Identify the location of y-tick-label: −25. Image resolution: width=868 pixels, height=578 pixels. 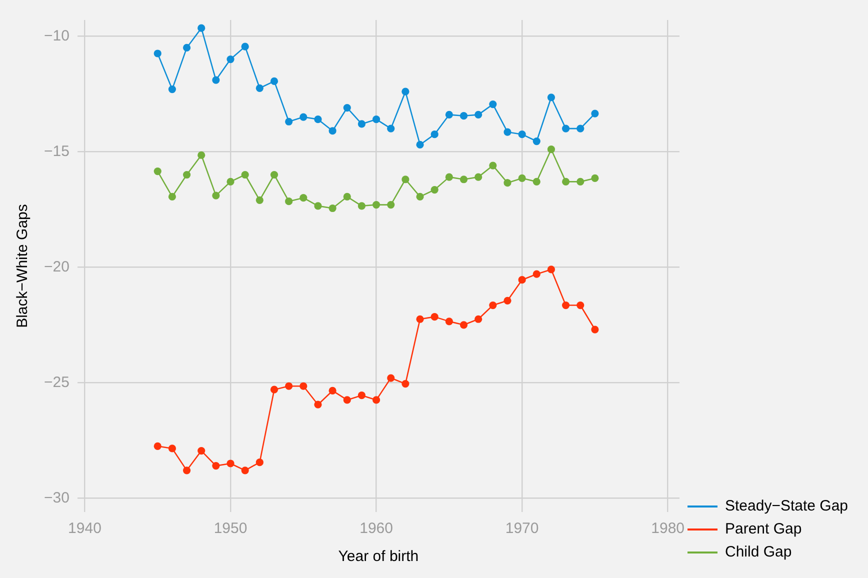
(57, 382).